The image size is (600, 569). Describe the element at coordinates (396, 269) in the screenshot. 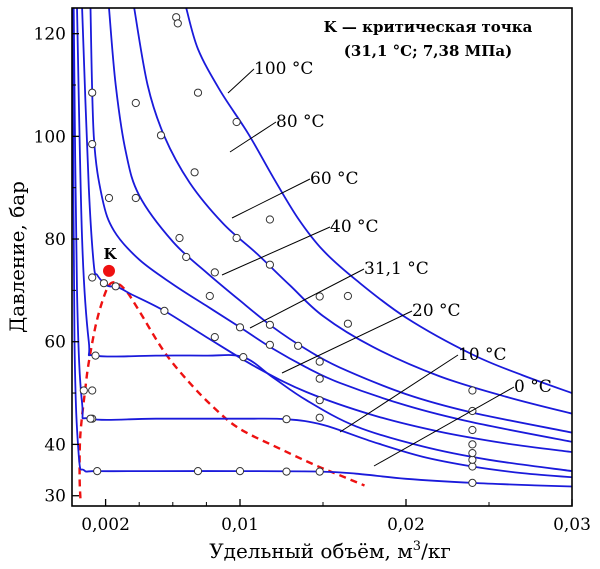

I see `isotherm-label-31-1-c: 31,1 °C` at that location.